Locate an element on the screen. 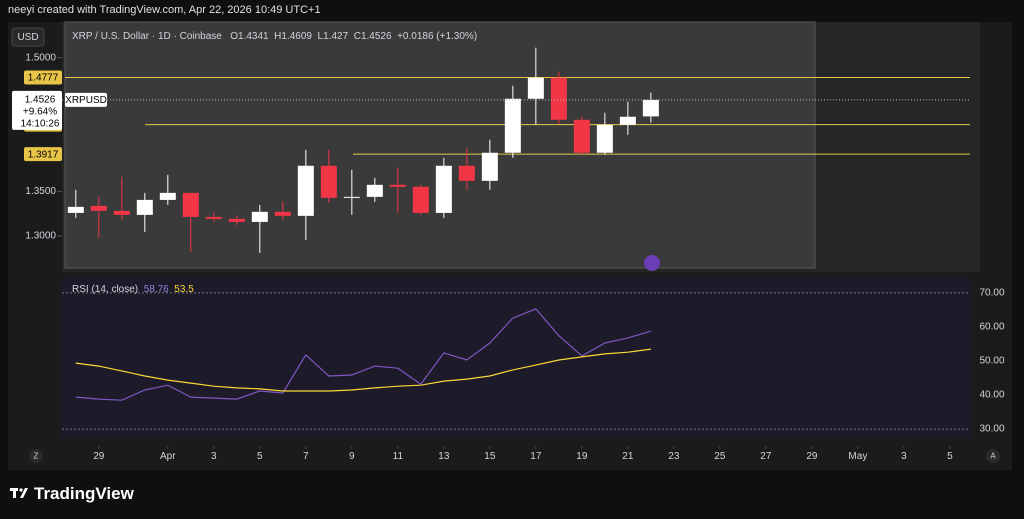 This screenshot has width=1024, height=519. l-value: 1.427 is located at coordinates (336, 36).